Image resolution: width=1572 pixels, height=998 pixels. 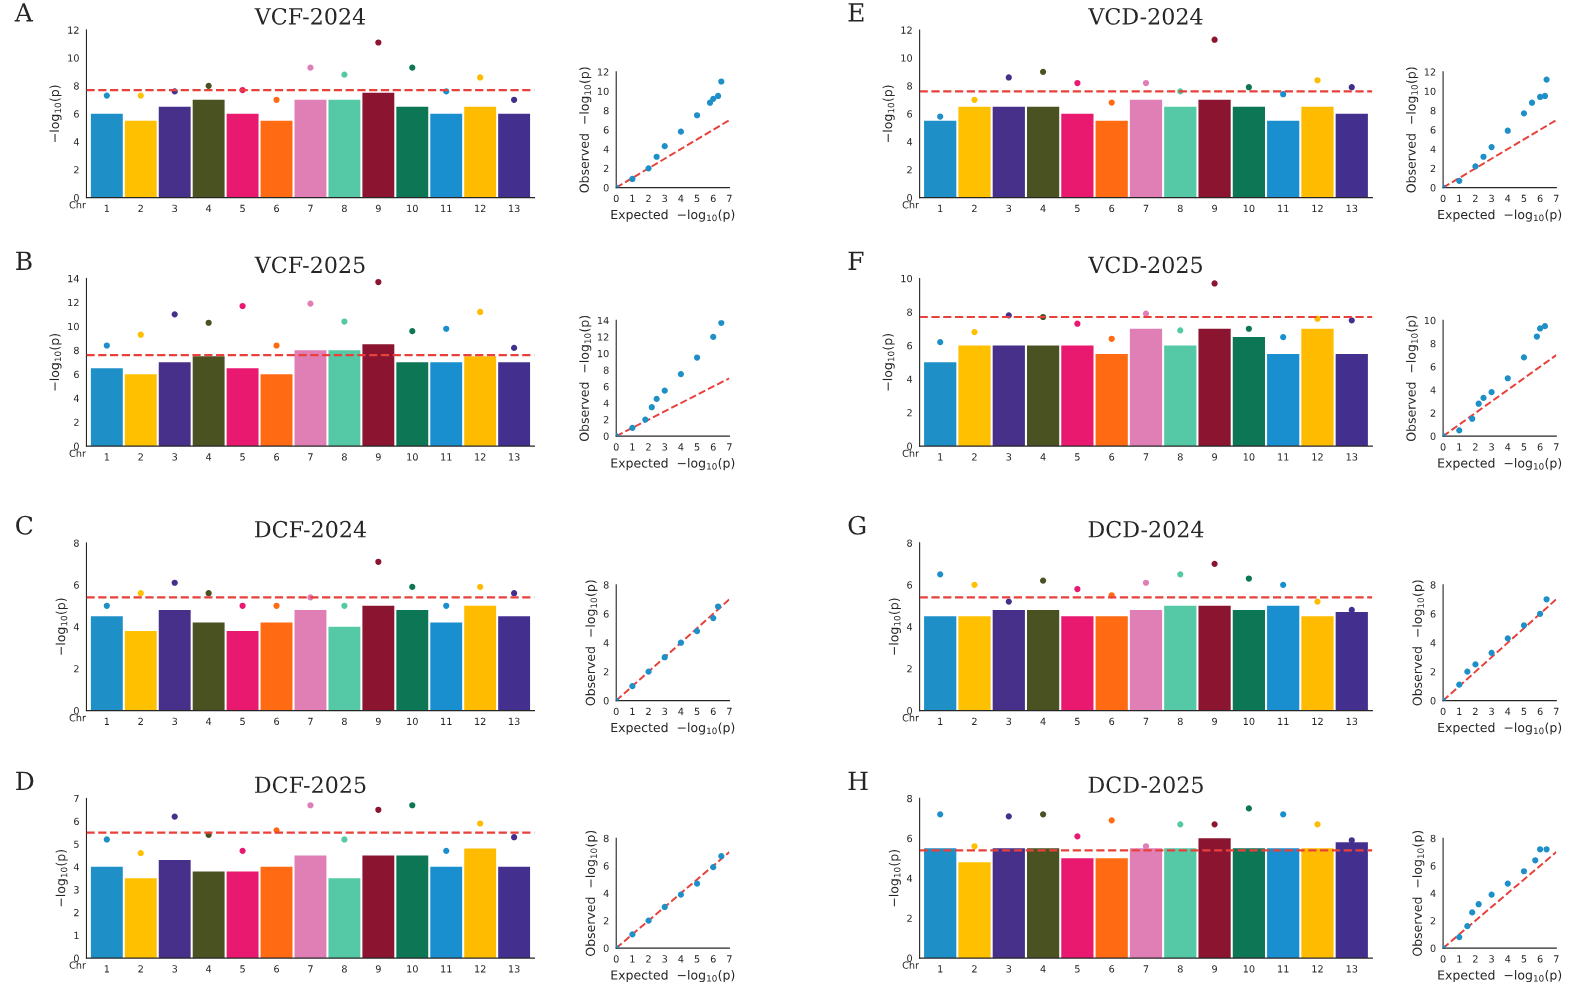 I want to click on chart-title: VCF-2024, so click(x=310, y=16).